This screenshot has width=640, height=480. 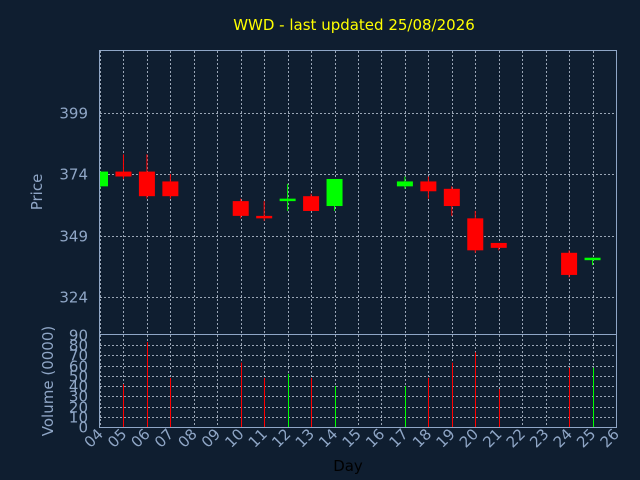 What do you see at coordinates (445, 438) in the screenshot?
I see `x-tick-19: 19` at bounding box center [445, 438].